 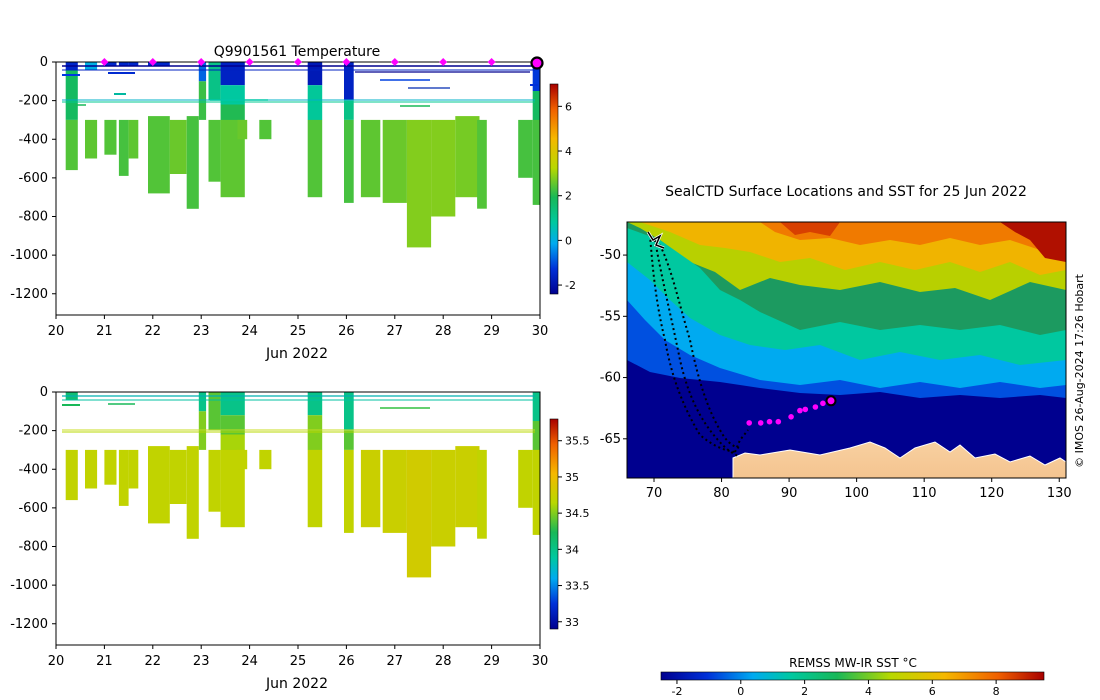 What do you see at coordinates (568, 240) in the screenshot?
I see `colorbar-tick-label: 0` at bounding box center [568, 240].